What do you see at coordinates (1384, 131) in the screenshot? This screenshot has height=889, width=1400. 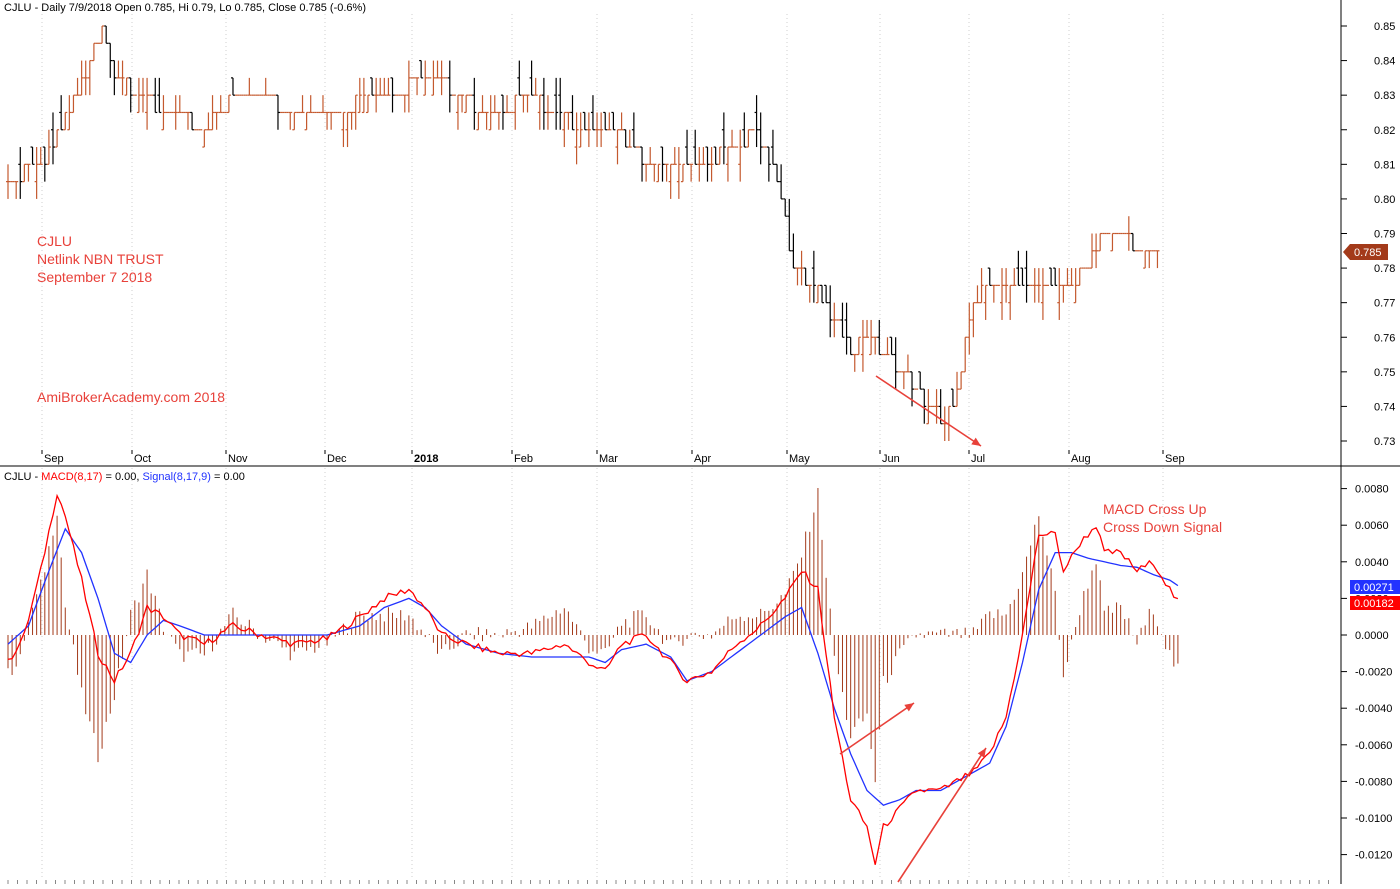 I see `price-axis-label: 0.82` at bounding box center [1384, 131].